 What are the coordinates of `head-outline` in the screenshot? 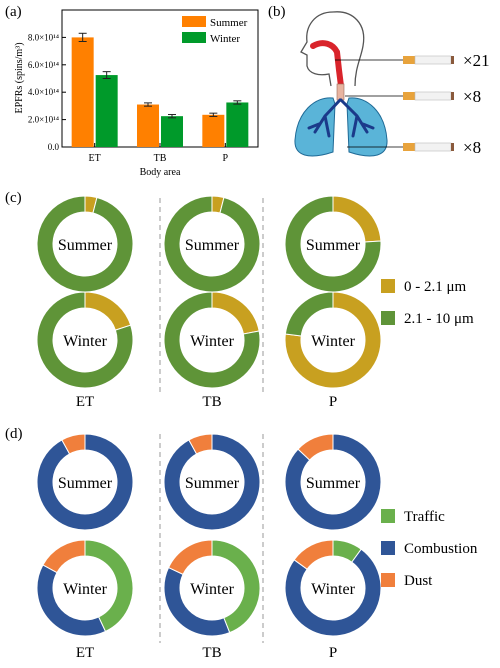 It's located at (317, 49).